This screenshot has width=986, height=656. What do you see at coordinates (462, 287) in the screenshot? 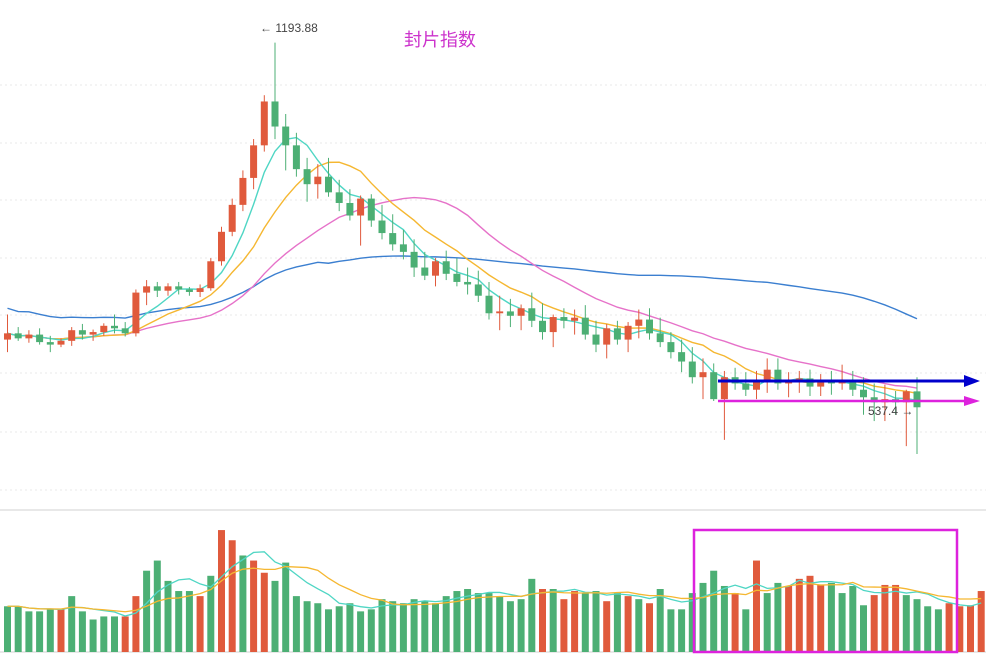
I see `ma60-line` at bounding box center [462, 287].